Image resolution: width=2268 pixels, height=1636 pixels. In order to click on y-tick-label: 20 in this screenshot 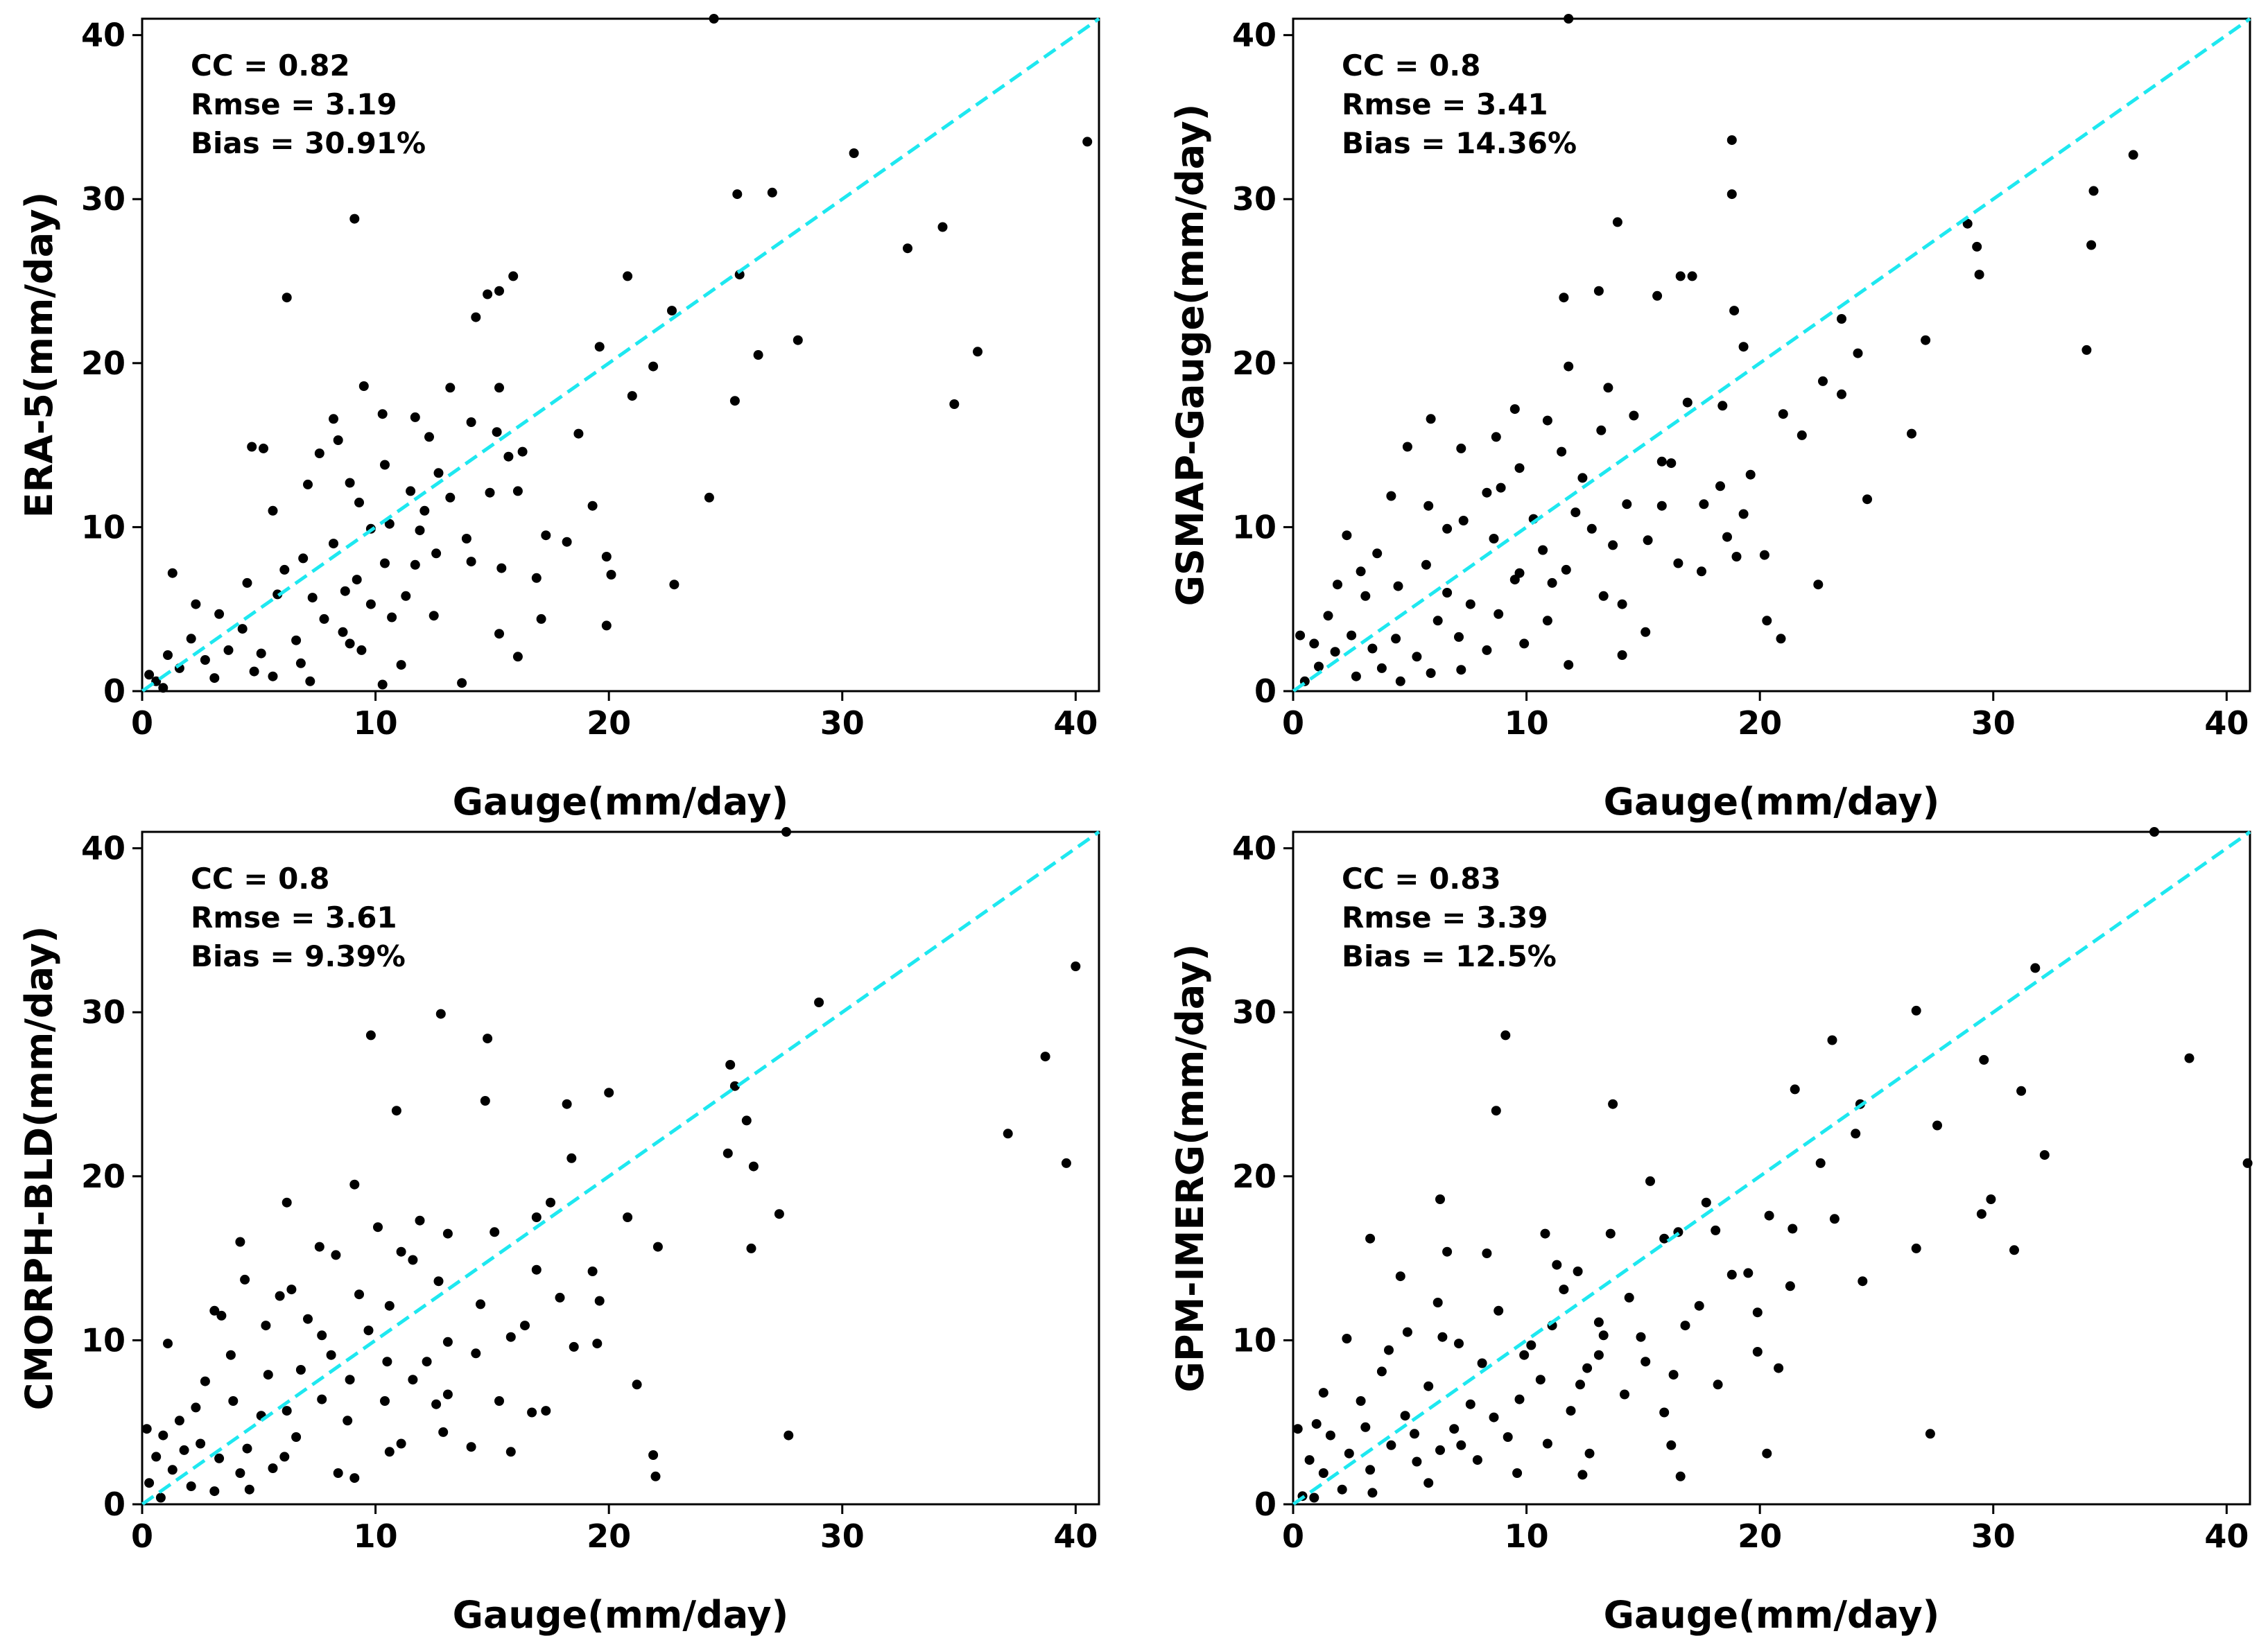, I will do `click(1254, 364)`.